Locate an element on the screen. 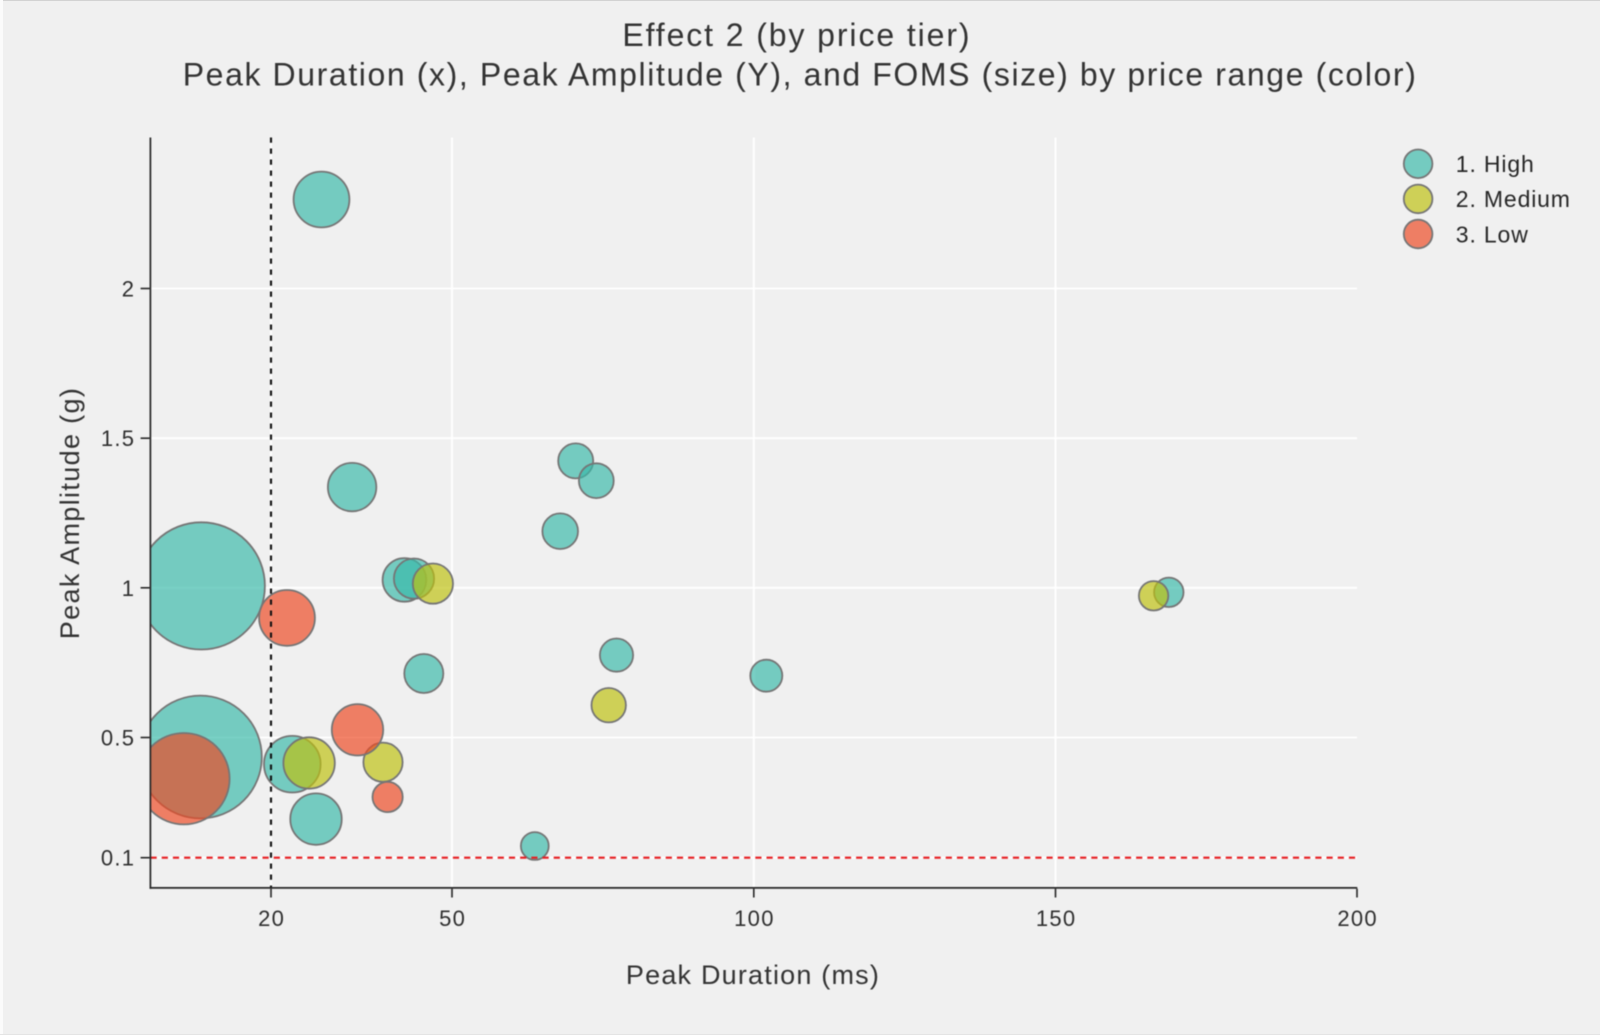  svg-text: 50 is located at coordinates (452, 918).